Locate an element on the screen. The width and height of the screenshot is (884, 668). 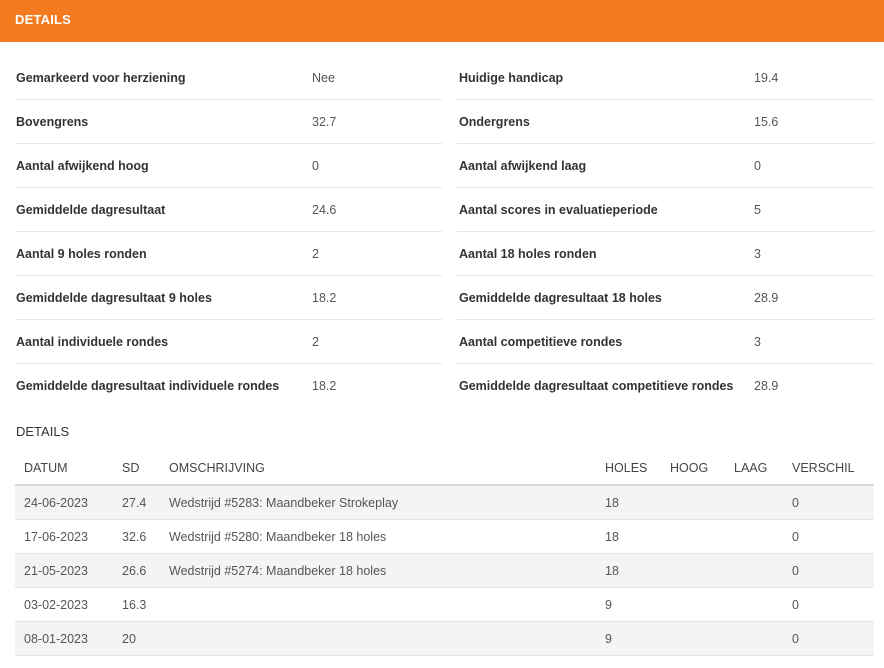
header-title: DETAILS is located at coordinates (43, 19).